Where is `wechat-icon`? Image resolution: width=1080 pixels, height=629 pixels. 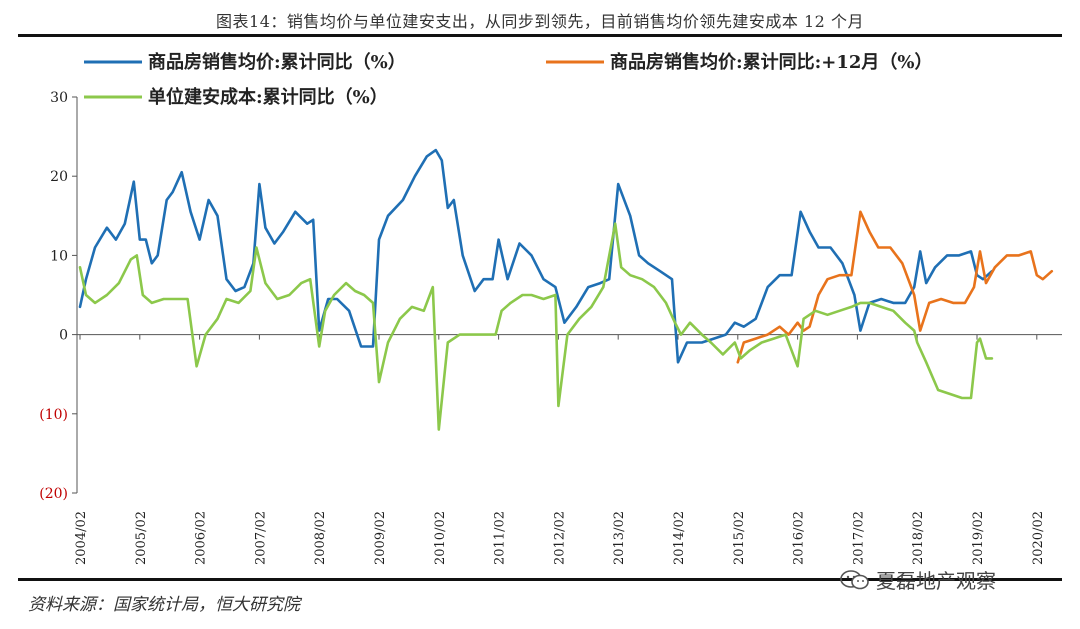
wechat-icon is located at coordinates (855, 580).